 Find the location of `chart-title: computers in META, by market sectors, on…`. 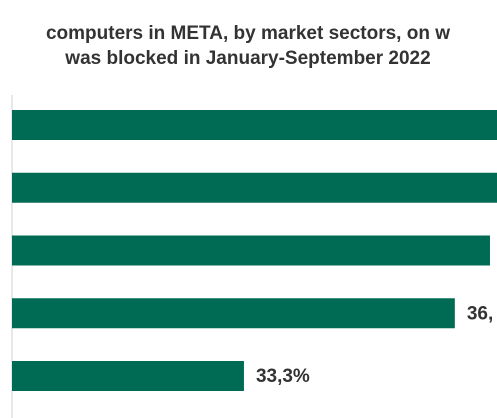

chart-title: computers in META, by market sectors, on… is located at coordinates (248, 33).